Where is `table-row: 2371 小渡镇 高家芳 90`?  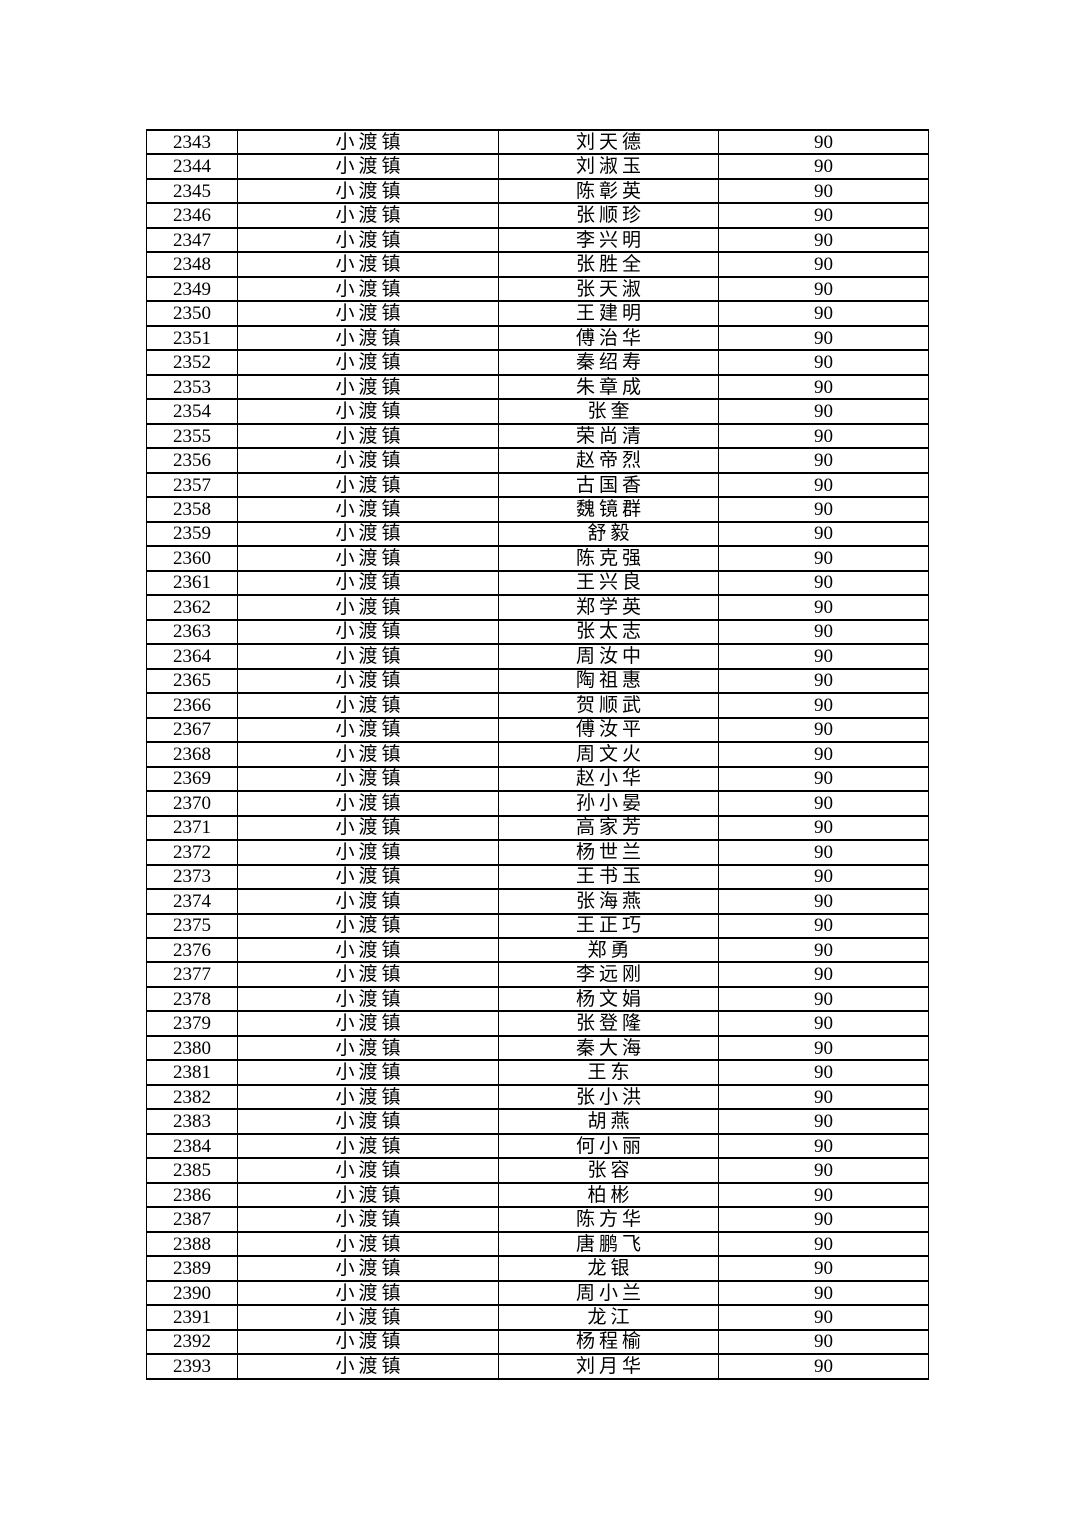 table-row: 2371 小渡镇 高家芳 90 is located at coordinates (537, 828).